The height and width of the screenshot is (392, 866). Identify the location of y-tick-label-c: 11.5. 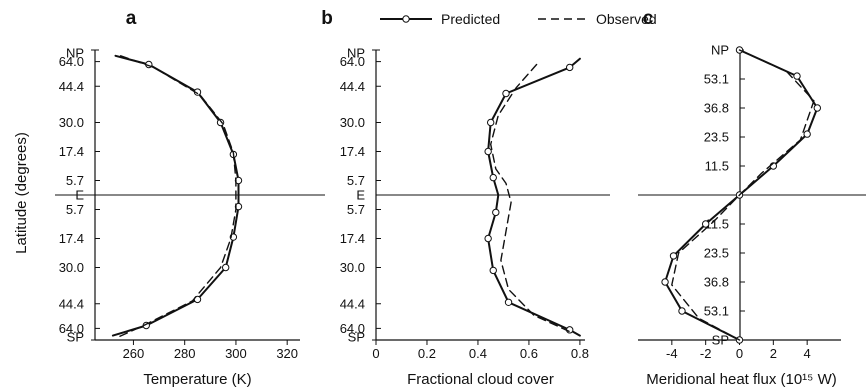
(717, 166).